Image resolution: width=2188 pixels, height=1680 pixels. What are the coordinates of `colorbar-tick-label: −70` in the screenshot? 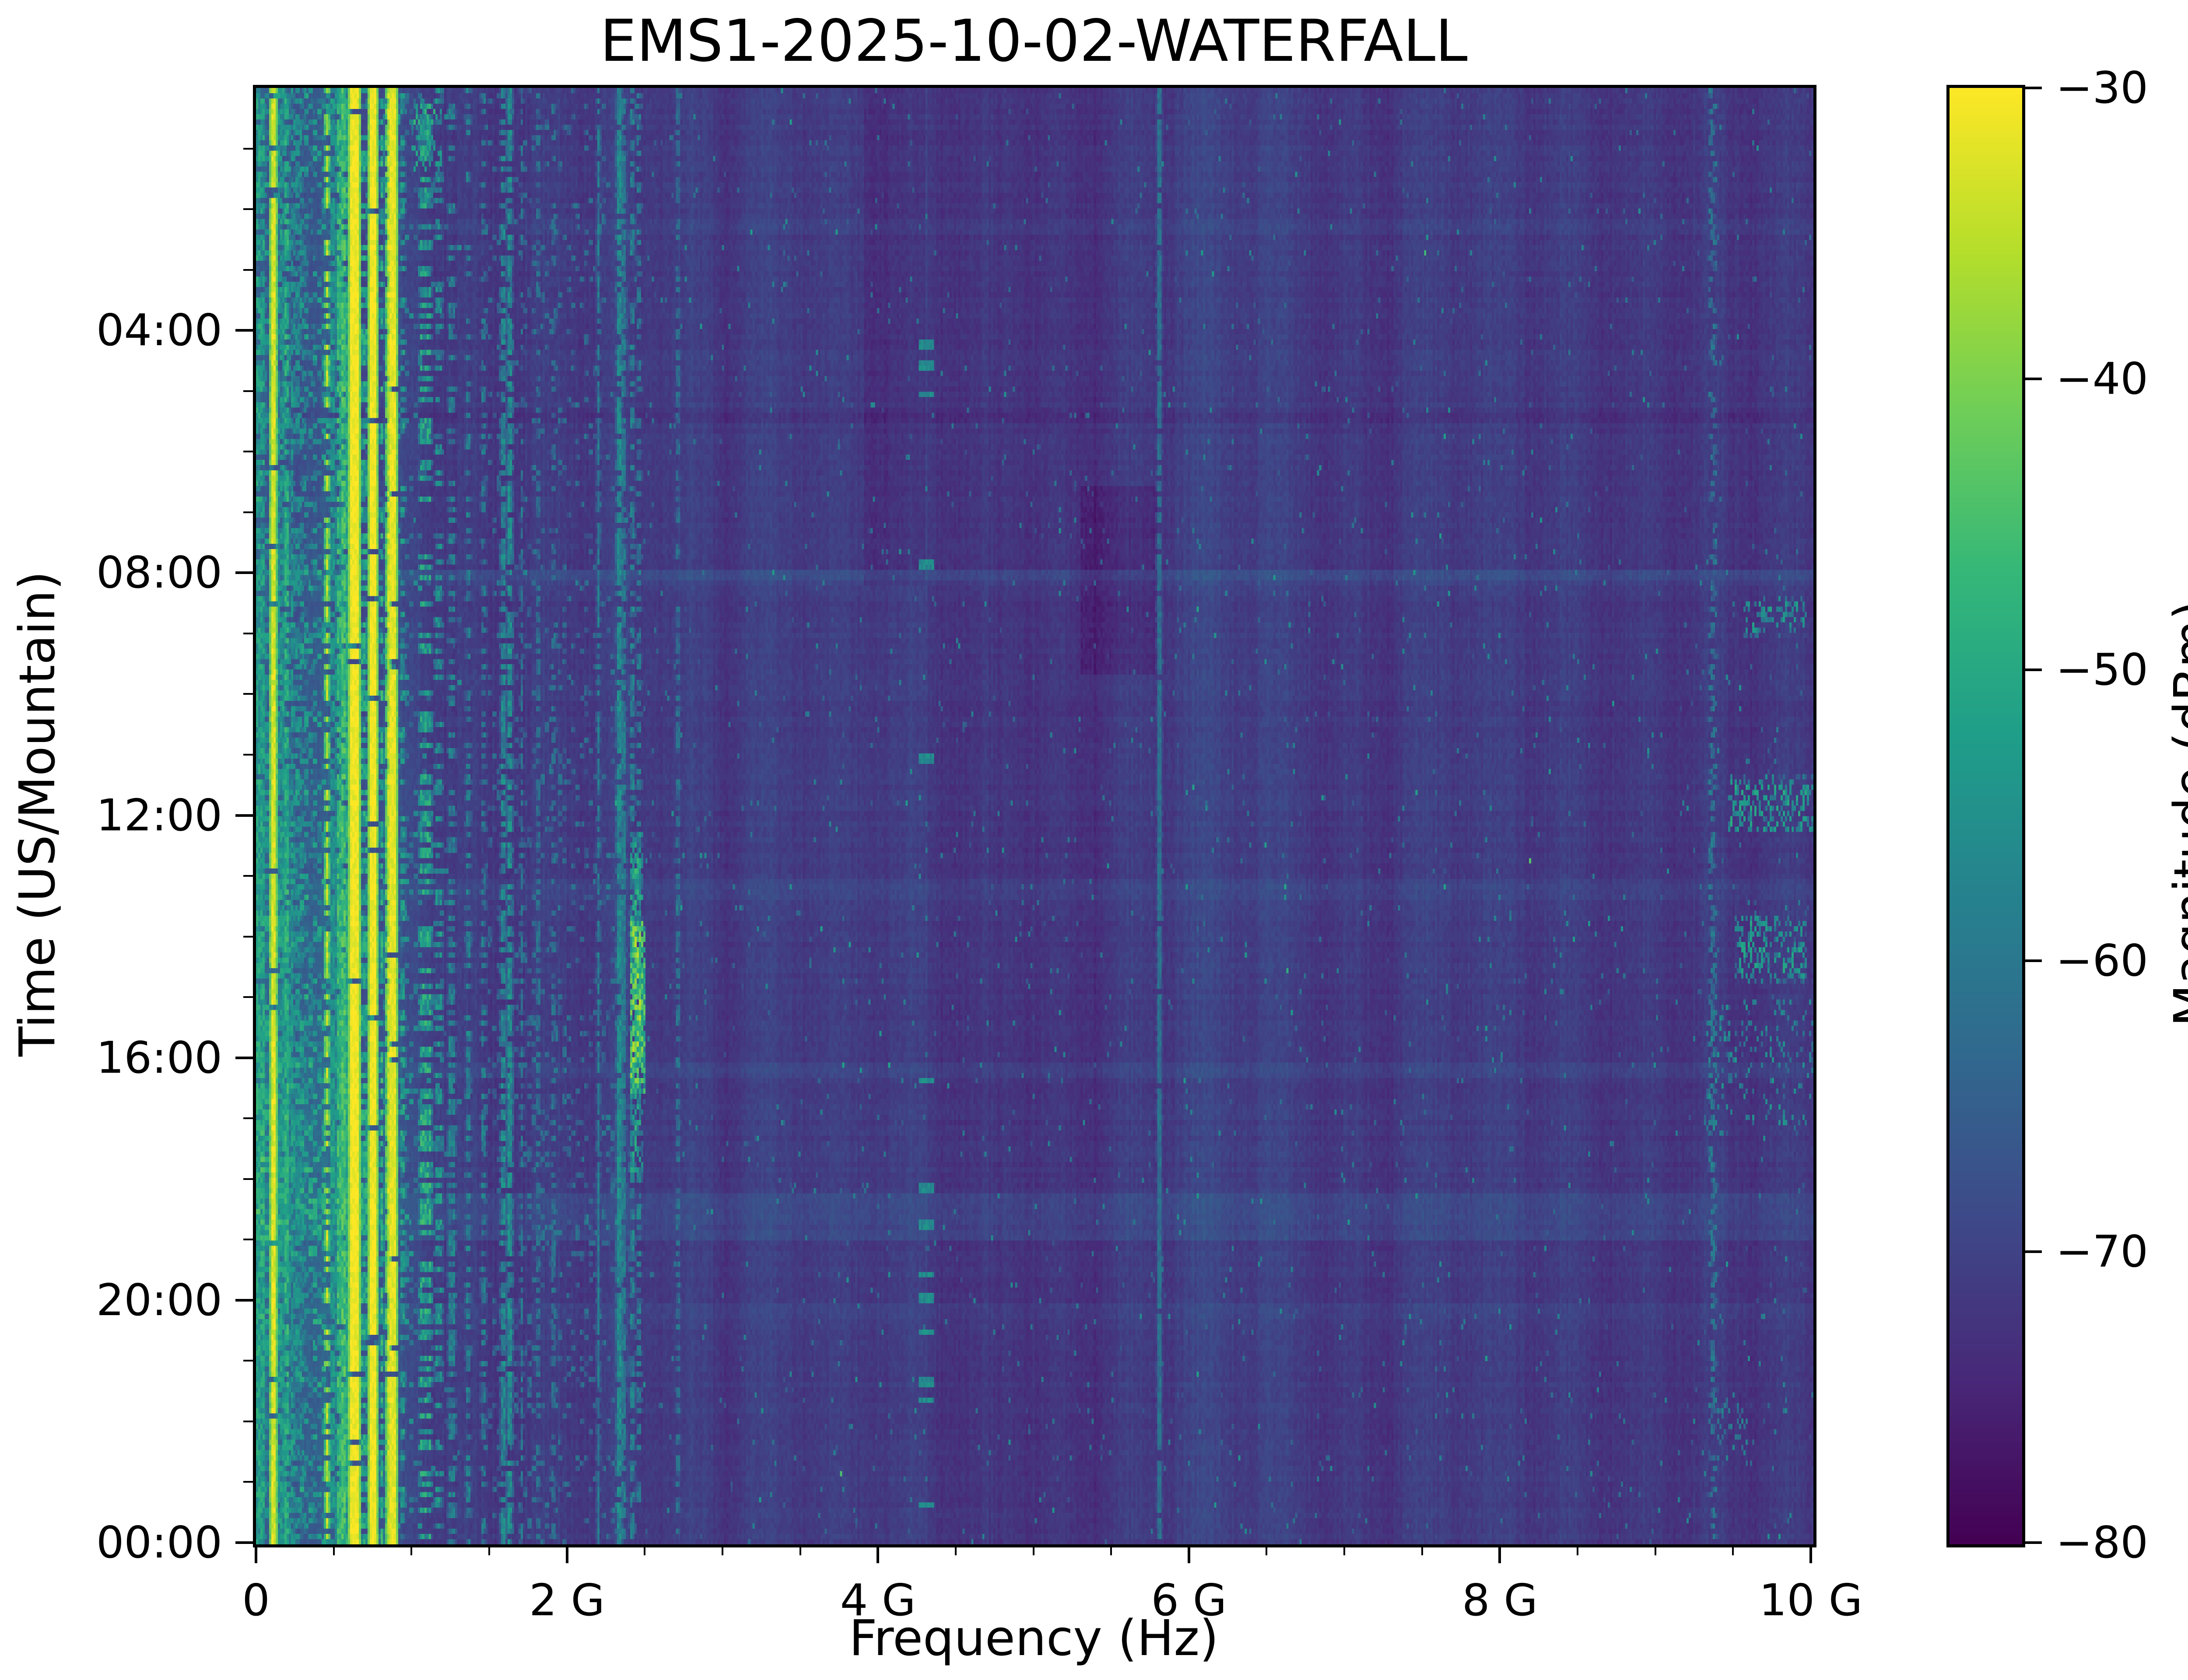 It's located at (2102, 1251).